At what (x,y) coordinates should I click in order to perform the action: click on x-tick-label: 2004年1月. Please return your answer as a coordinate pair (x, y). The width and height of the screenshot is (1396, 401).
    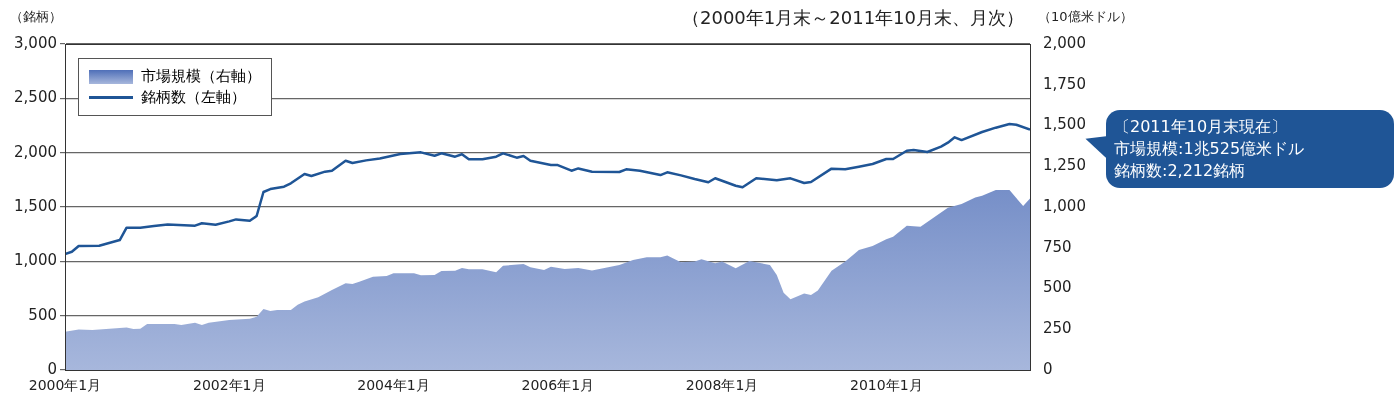
    Looking at the image, I should click on (393, 385).